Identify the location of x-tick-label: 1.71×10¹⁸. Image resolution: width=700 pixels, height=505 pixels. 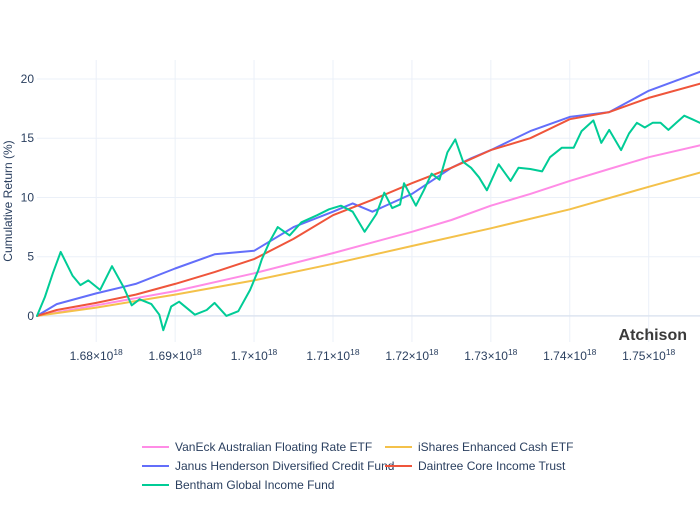
(332, 355).